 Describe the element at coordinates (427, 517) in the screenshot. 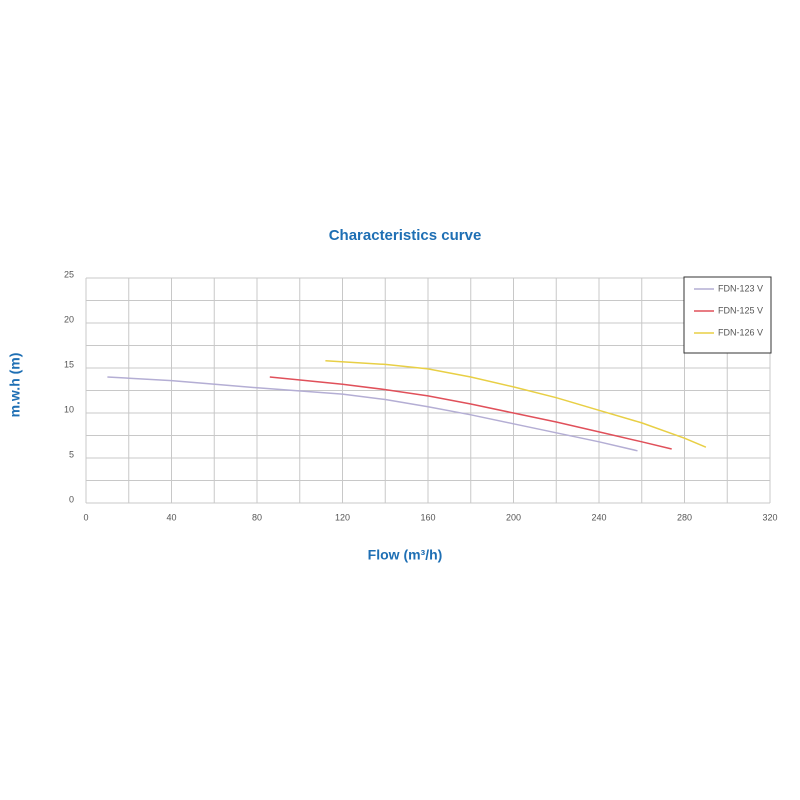

I see `x-tick-label: 160` at that location.